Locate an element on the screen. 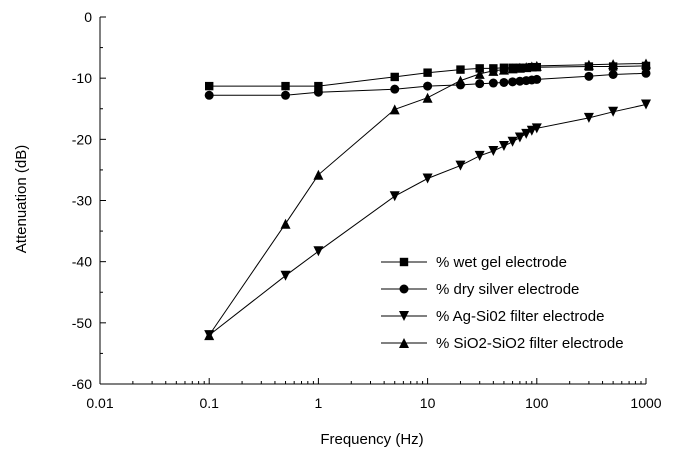 This screenshot has width=679, height=451. legend-entry: % Ag-Si02 filter electrode is located at coordinates (492, 316).